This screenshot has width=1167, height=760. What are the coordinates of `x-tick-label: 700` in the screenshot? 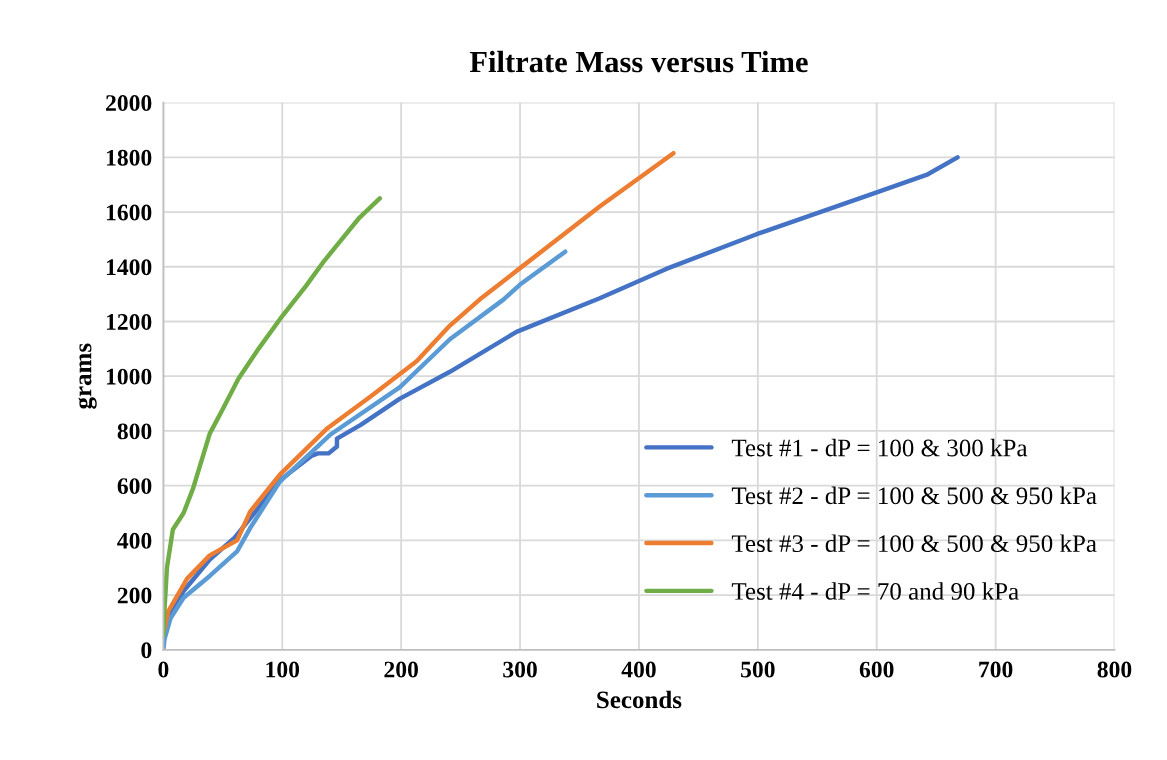 It's located at (996, 669).